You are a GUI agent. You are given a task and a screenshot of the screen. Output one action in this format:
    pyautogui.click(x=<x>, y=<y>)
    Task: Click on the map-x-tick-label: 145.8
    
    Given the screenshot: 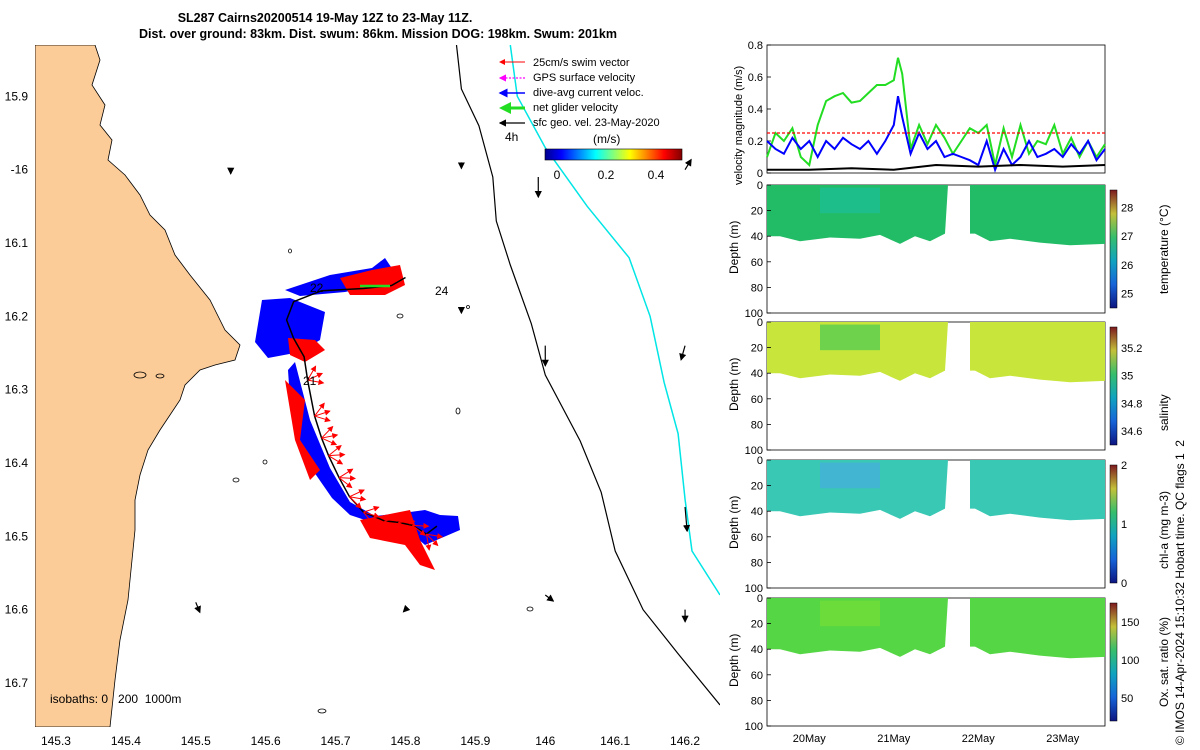 What is the action you would take?
    pyautogui.click(x=405, y=741)
    